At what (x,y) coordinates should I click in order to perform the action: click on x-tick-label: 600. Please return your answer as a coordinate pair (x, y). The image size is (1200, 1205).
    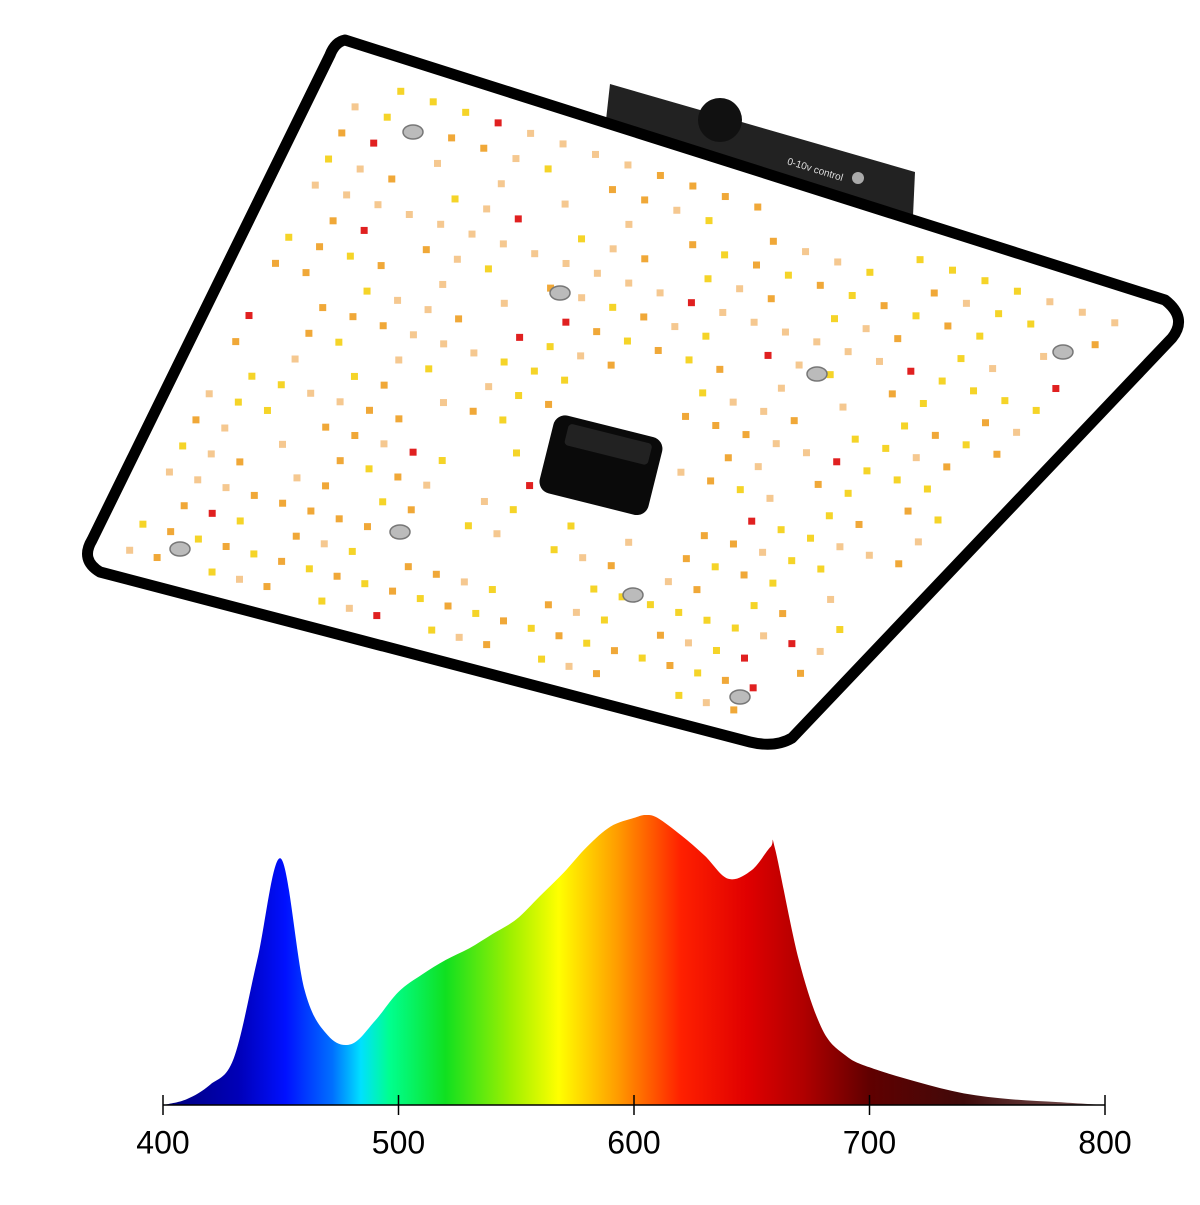
    Looking at the image, I should click on (633, 1142).